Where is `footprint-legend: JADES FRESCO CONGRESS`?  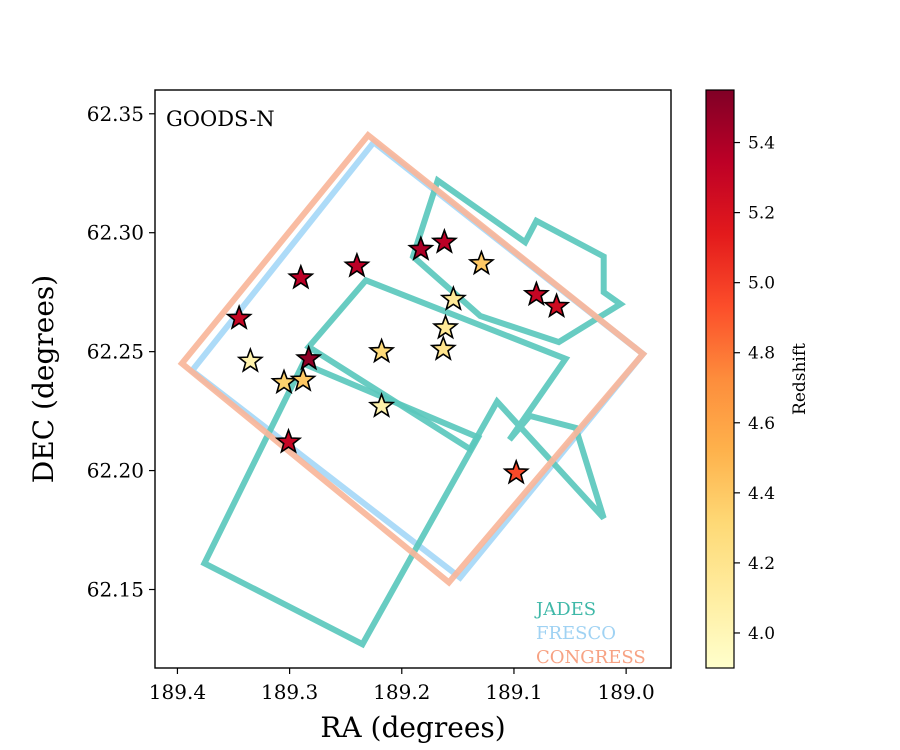
footprint-legend: JADES FRESCO CONGRESS is located at coordinates (590, 633).